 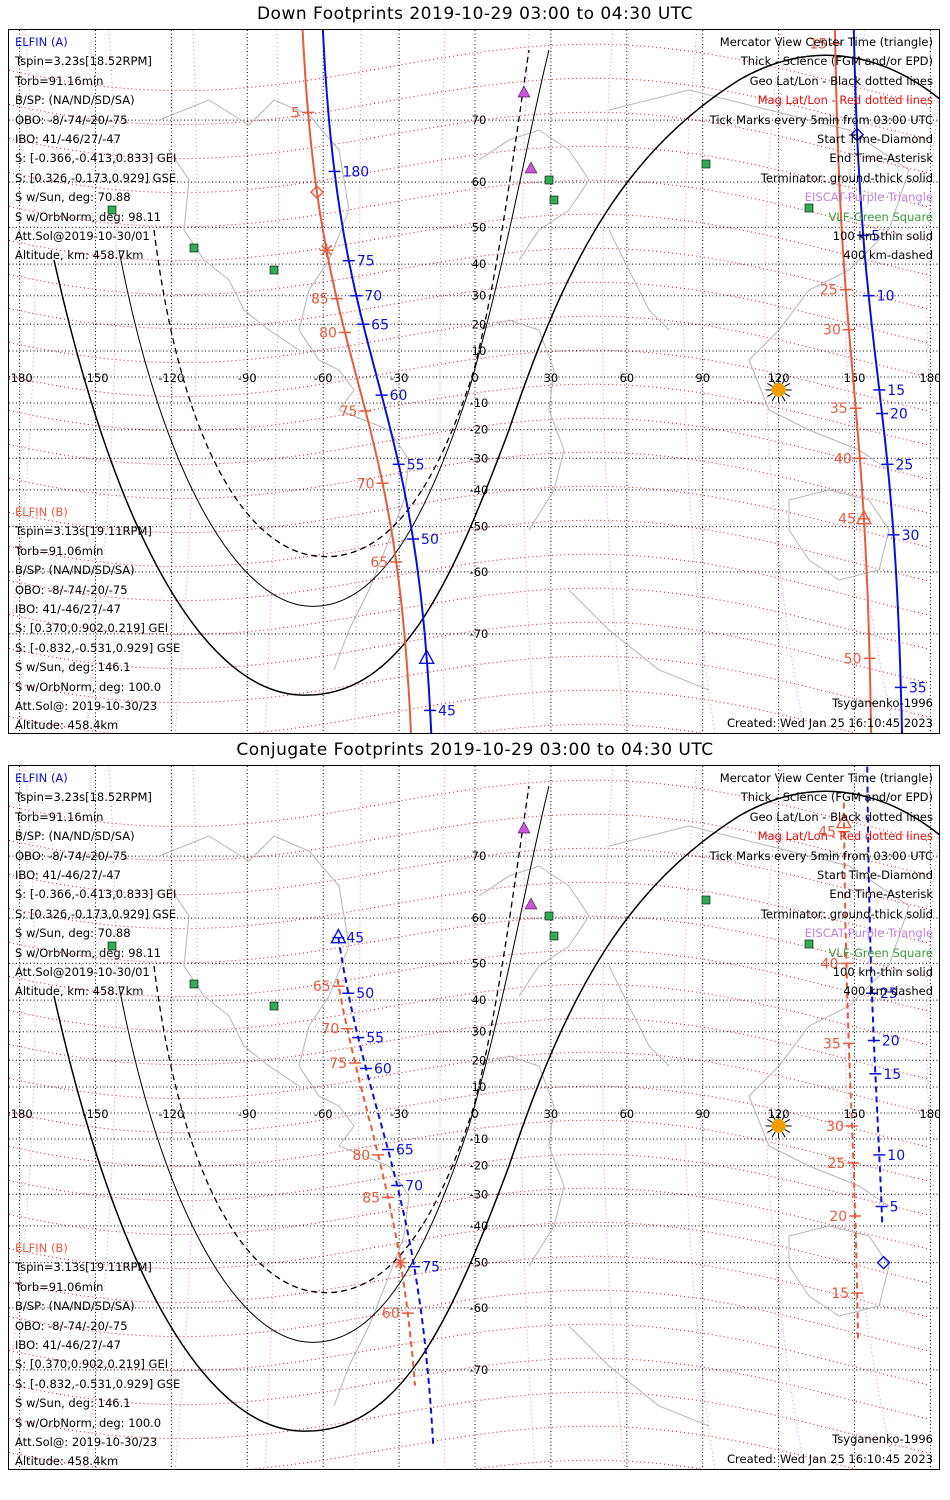 I want to click on elfin-a-west-label: 45, so click(x=447, y=711).